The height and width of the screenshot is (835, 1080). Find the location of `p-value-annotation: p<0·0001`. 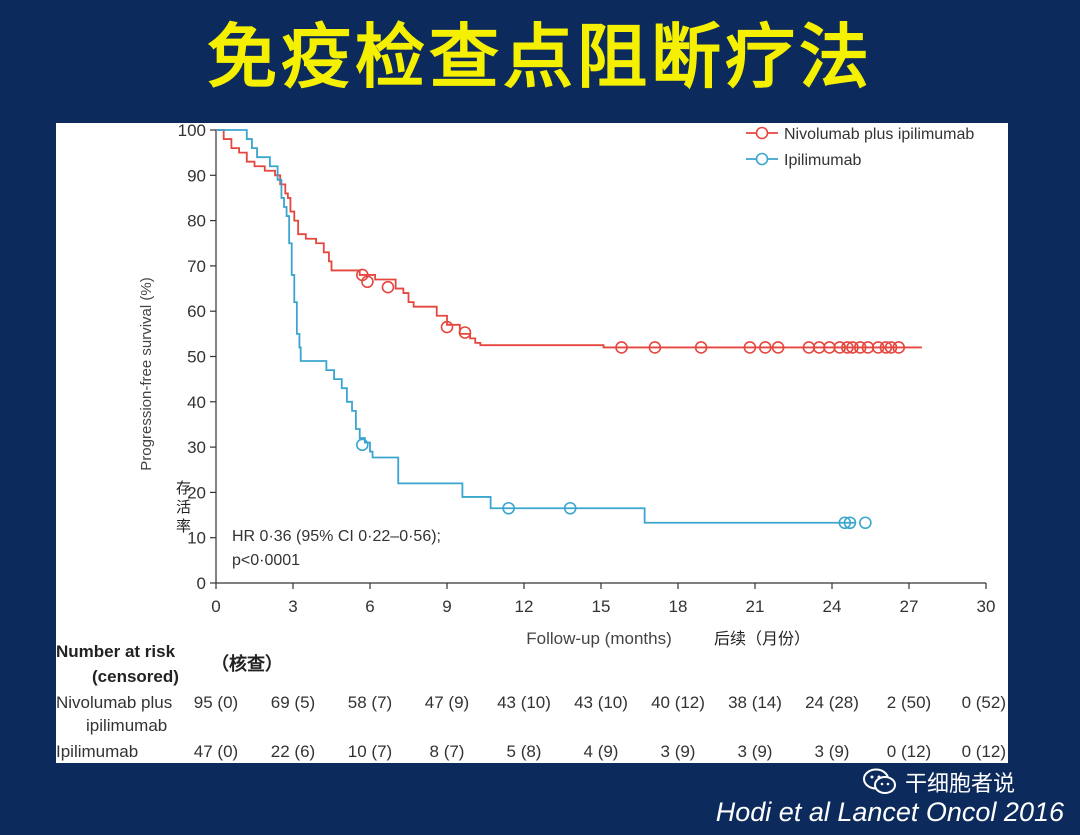

p-value-annotation: p<0·0001 is located at coordinates (266, 560).